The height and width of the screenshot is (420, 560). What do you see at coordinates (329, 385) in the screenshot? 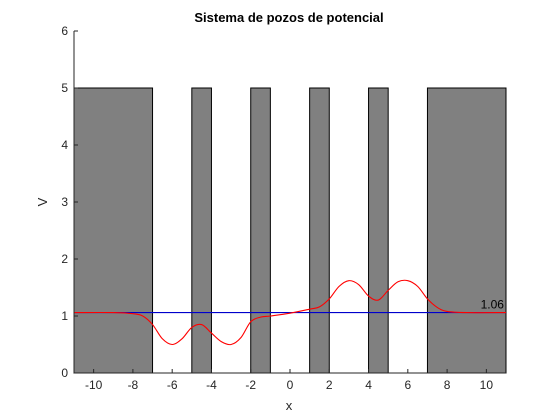
I see `x-tick-label: 2` at bounding box center [329, 385].